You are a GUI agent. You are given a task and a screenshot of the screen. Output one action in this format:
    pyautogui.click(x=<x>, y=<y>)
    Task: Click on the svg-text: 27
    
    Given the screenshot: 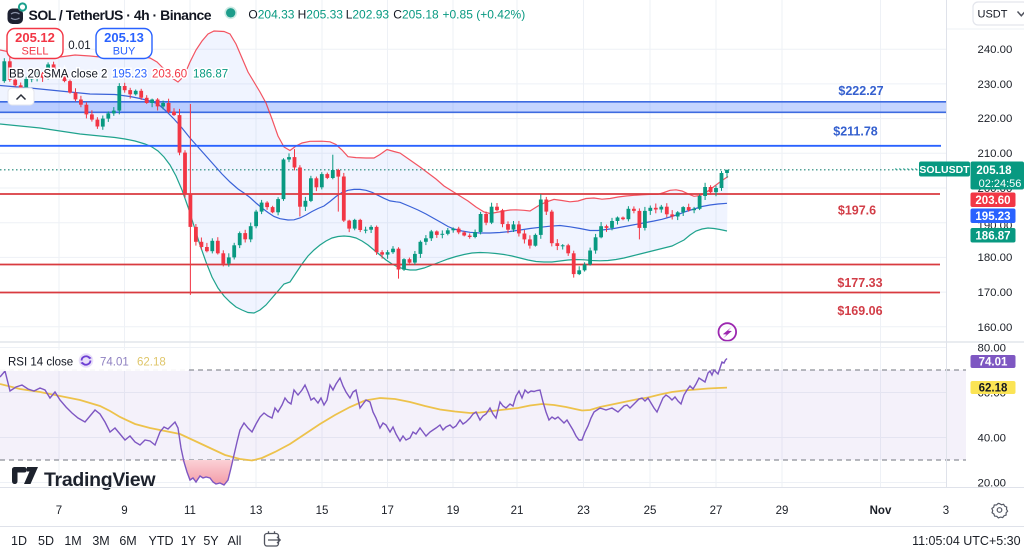 What is the action you would take?
    pyautogui.click(x=716, y=511)
    